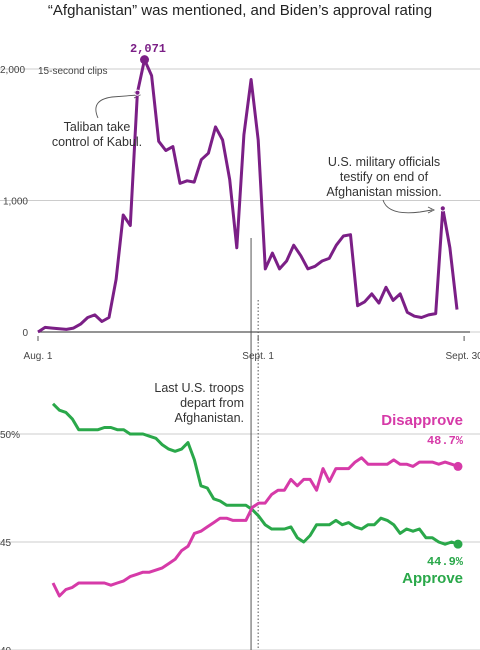  Describe the element at coordinates (210, 418) in the screenshot. I see `troops-annotation: Afghanistan.` at that location.